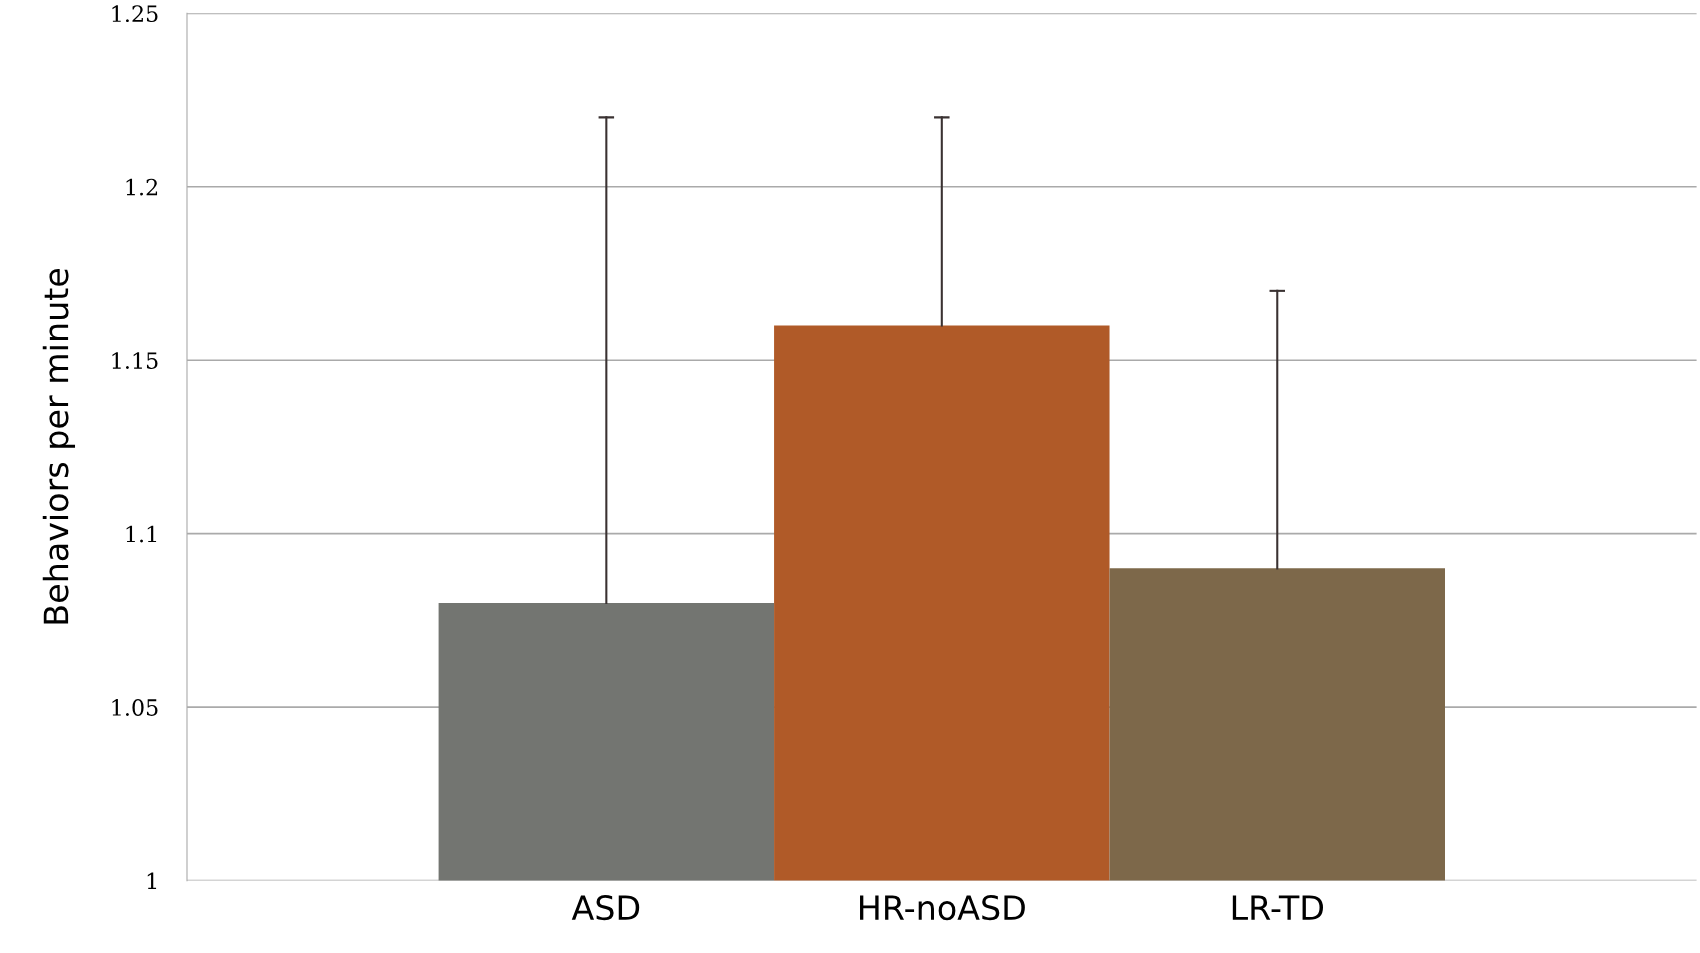  I want to click on y-tick-label: 1, so click(152, 881).